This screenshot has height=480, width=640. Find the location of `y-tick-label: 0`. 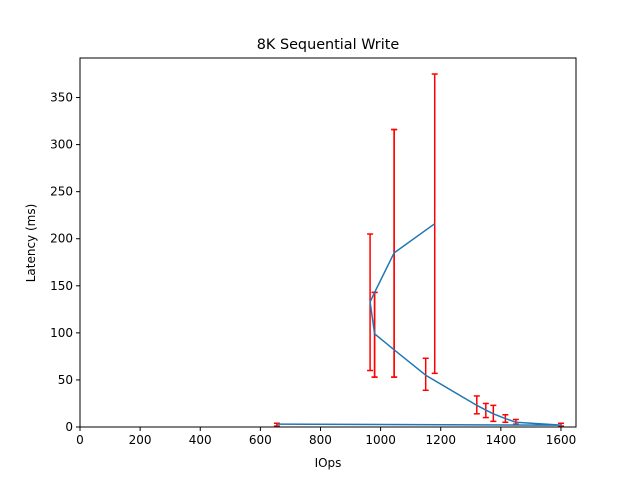

y-tick-label: 0 is located at coordinates (69, 427).